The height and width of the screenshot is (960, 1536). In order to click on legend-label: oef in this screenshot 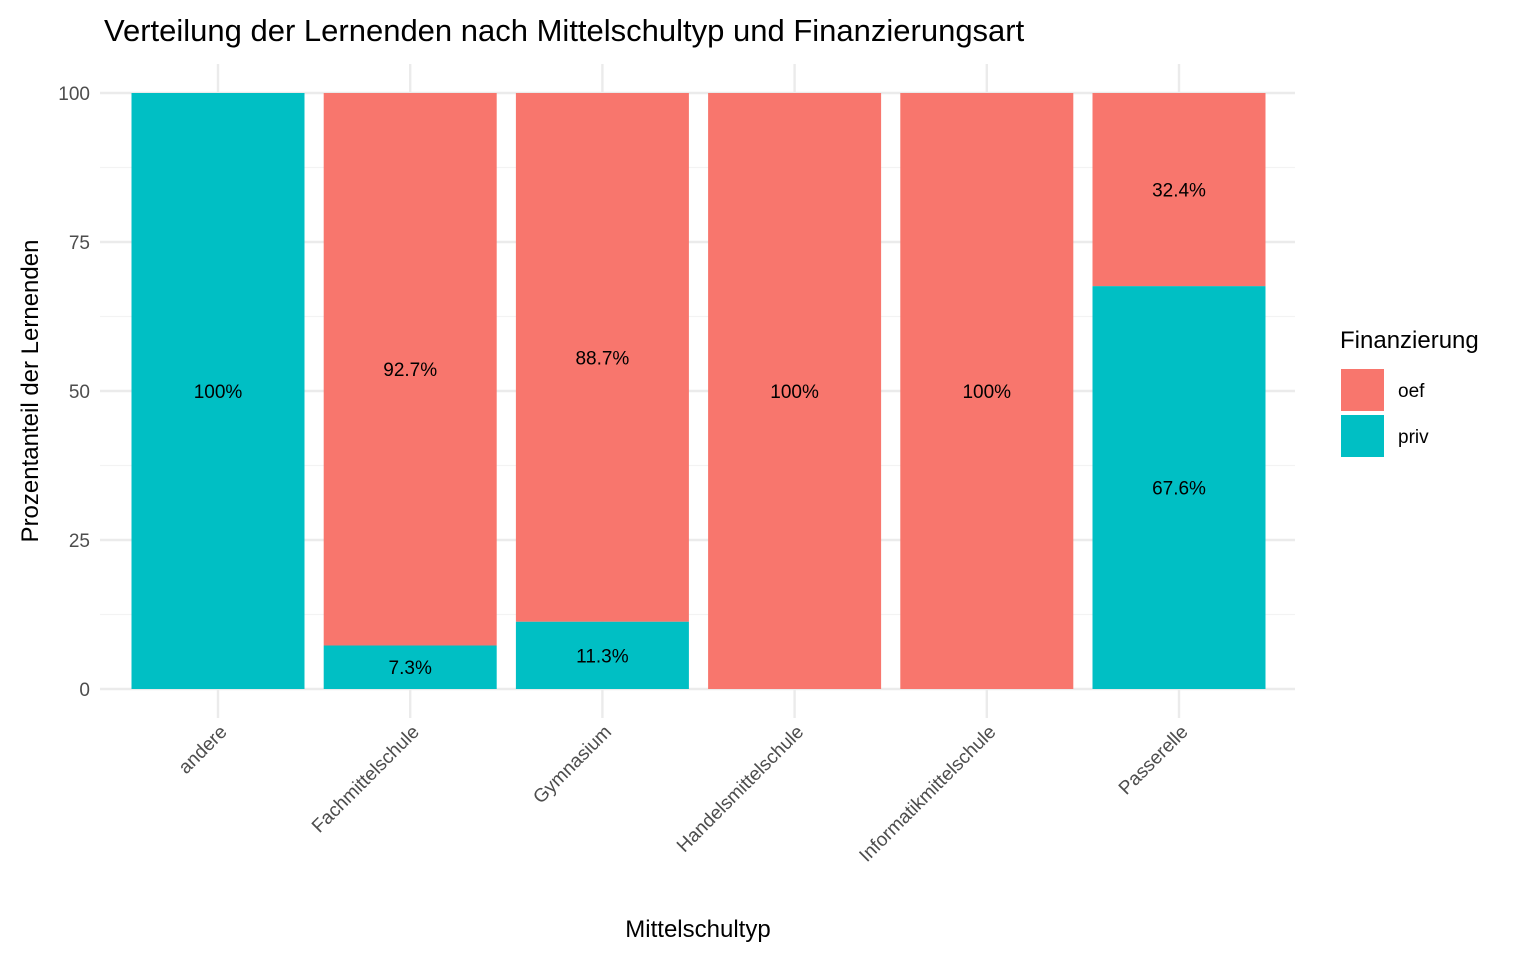, I will do `click(1411, 391)`.